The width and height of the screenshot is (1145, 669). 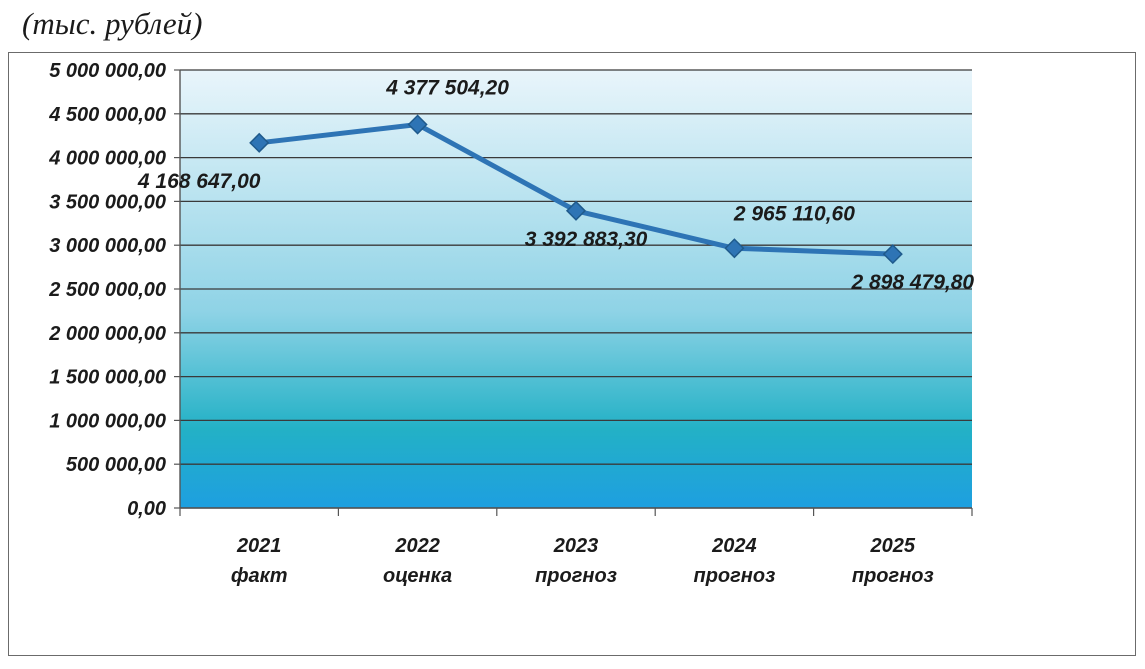 What do you see at coordinates (116, 465) in the screenshot?
I see `y-tick-label: 500 000,00` at bounding box center [116, 465].